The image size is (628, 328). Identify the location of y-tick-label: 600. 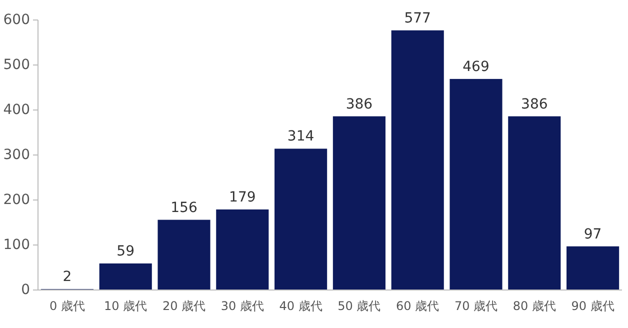
(16, 20).